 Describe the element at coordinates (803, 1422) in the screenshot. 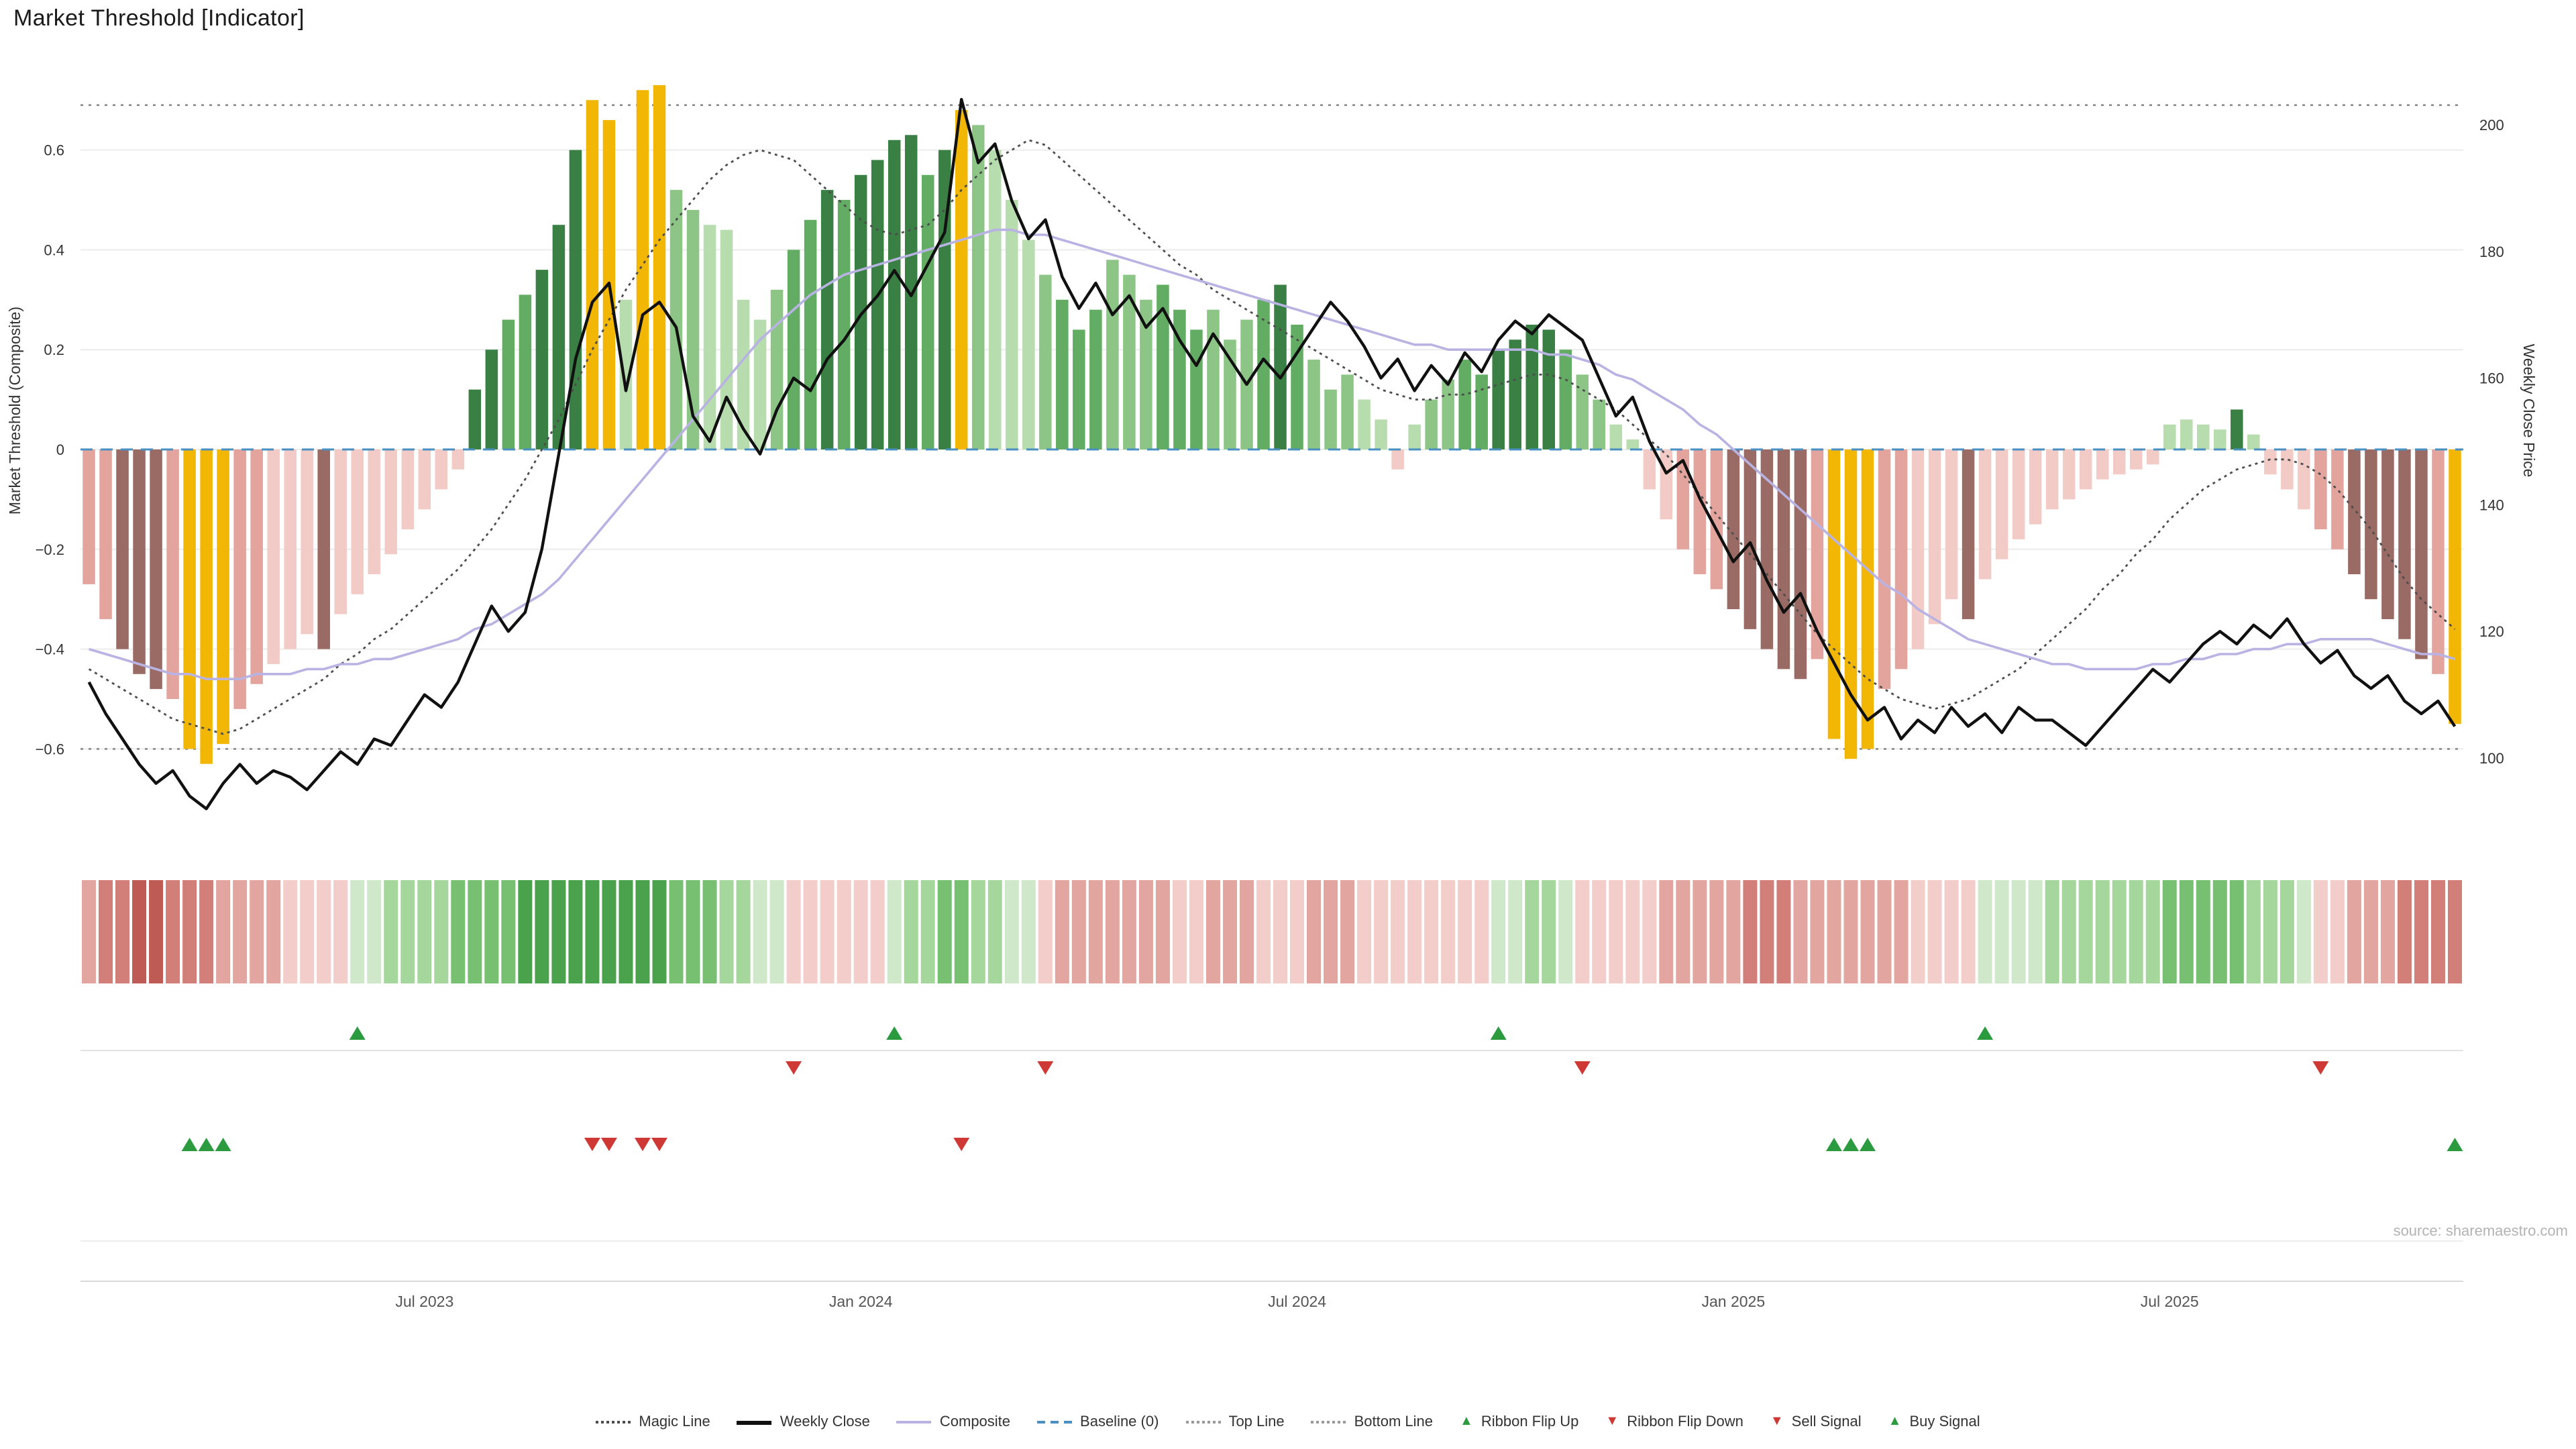

I see `legend-item-weekly-close: Weekly Close` at that location.